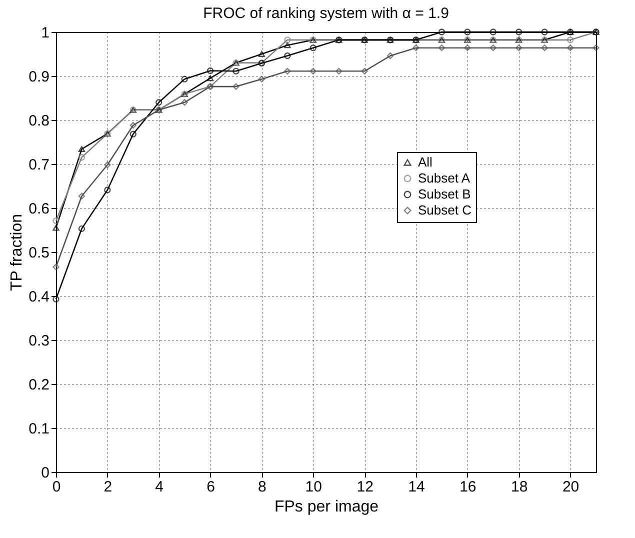 The width and height of the screenshot is (635, 538). I want to click on x-tick-label: 10, so click(313, 487).